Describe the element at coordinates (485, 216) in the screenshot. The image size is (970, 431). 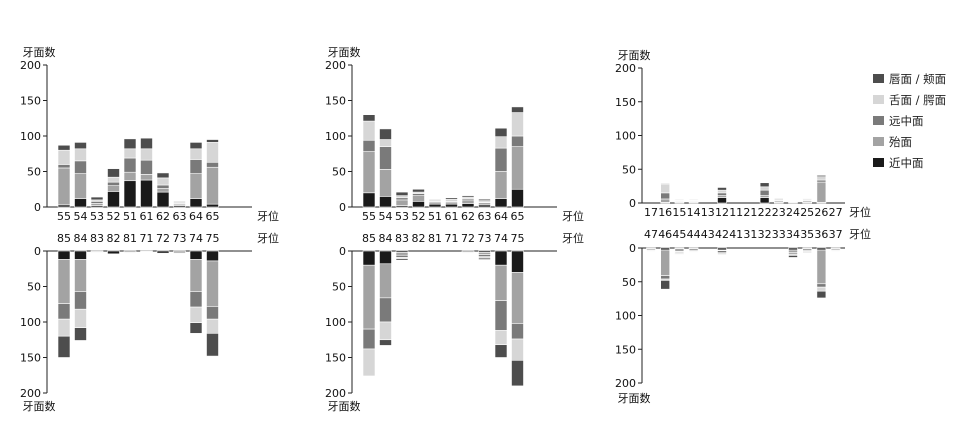
I see `x-tick-label: 63` at that location.